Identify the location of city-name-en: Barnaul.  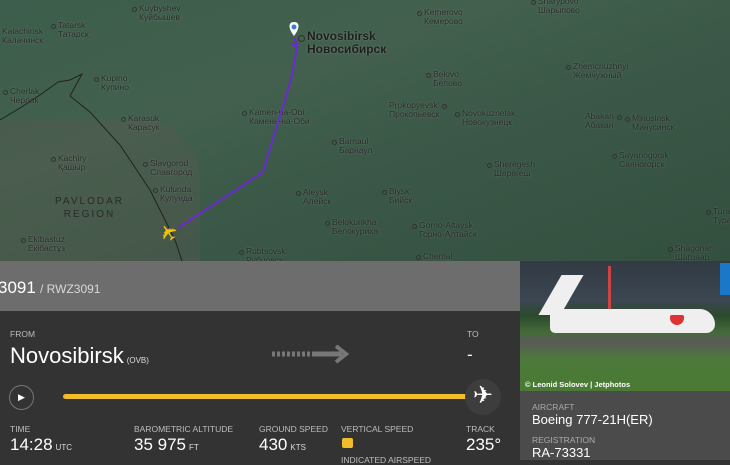
(354, 141).